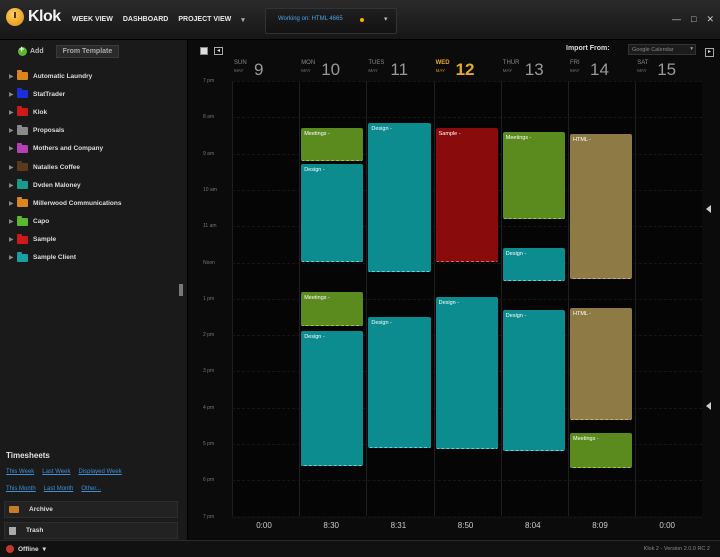  I want to click on time-label: 11 am, so click(210, 226).